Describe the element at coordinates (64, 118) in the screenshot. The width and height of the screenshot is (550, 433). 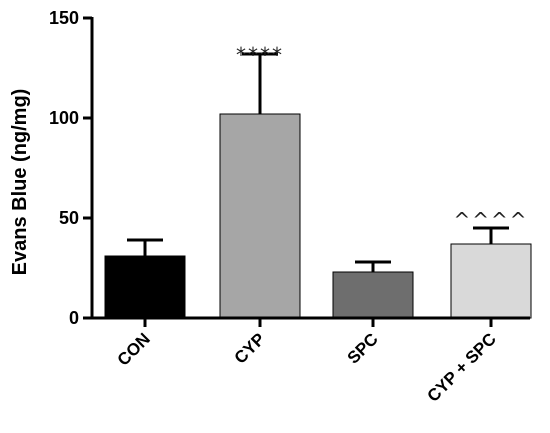
I see `y-tick-label-100: 100` at that location.